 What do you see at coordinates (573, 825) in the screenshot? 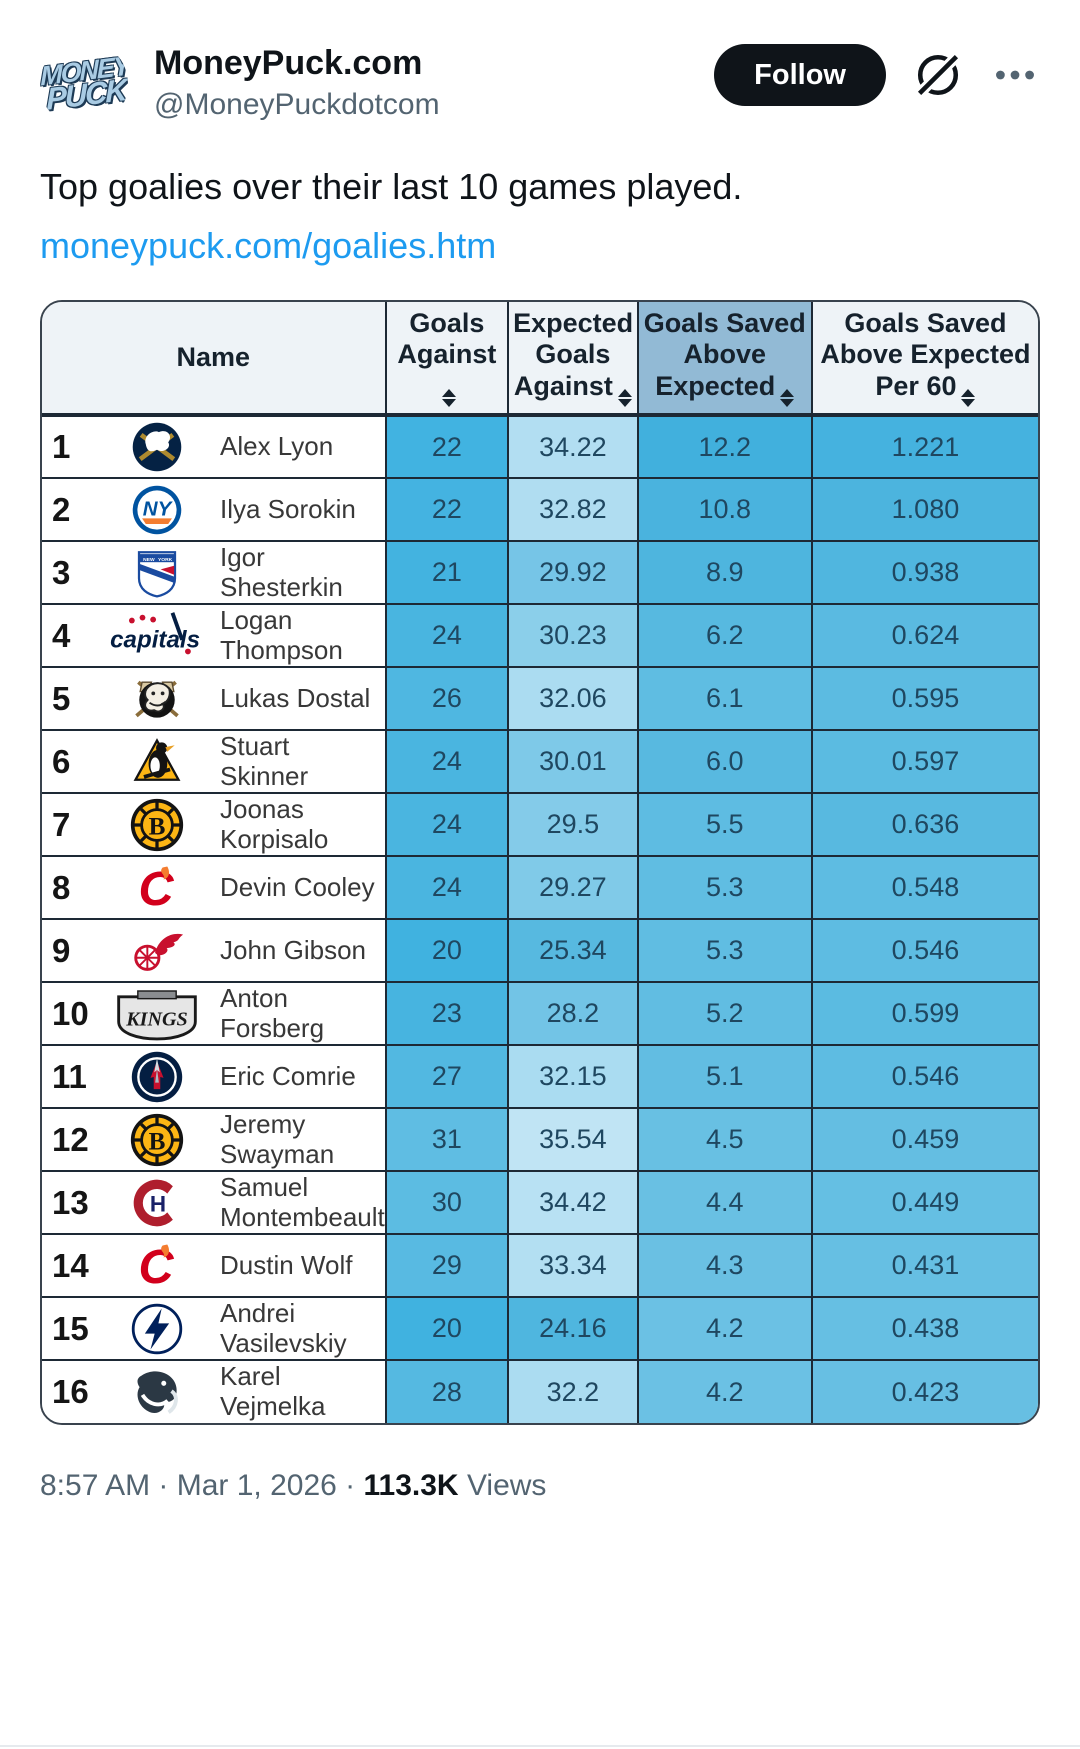
I see `expected-goals-against-cell: 29.5` at bounding box center [573, 825].